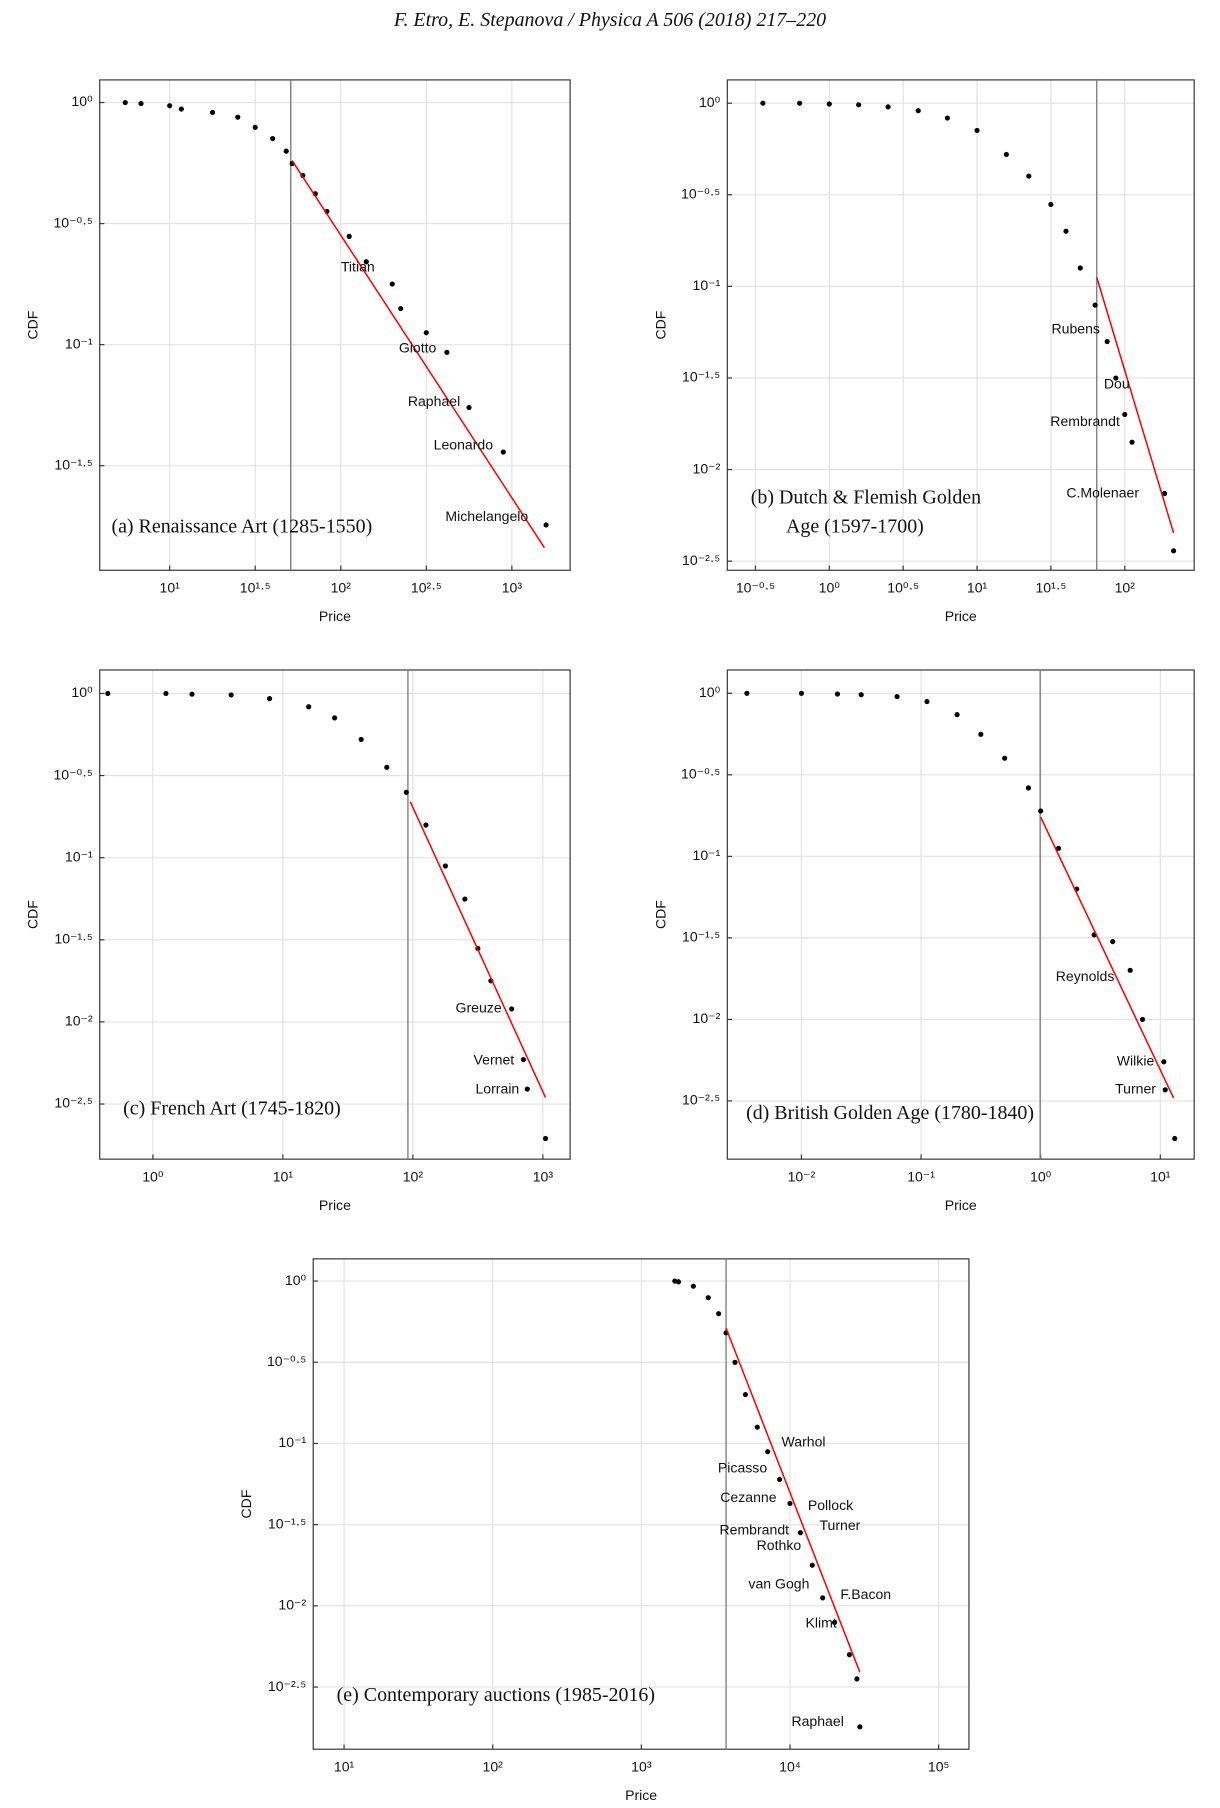  I want to click on panel-title: (b) Dutch & Flemish Golden, so click(866, 497).